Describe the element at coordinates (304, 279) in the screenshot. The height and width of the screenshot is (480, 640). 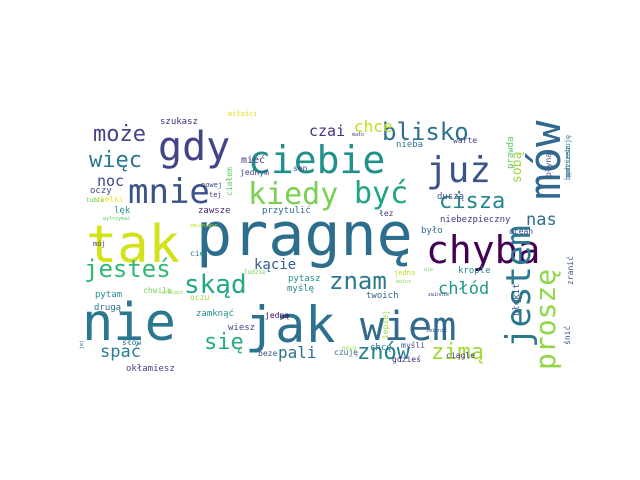
I see `cloud-word: pytasz` at that location.